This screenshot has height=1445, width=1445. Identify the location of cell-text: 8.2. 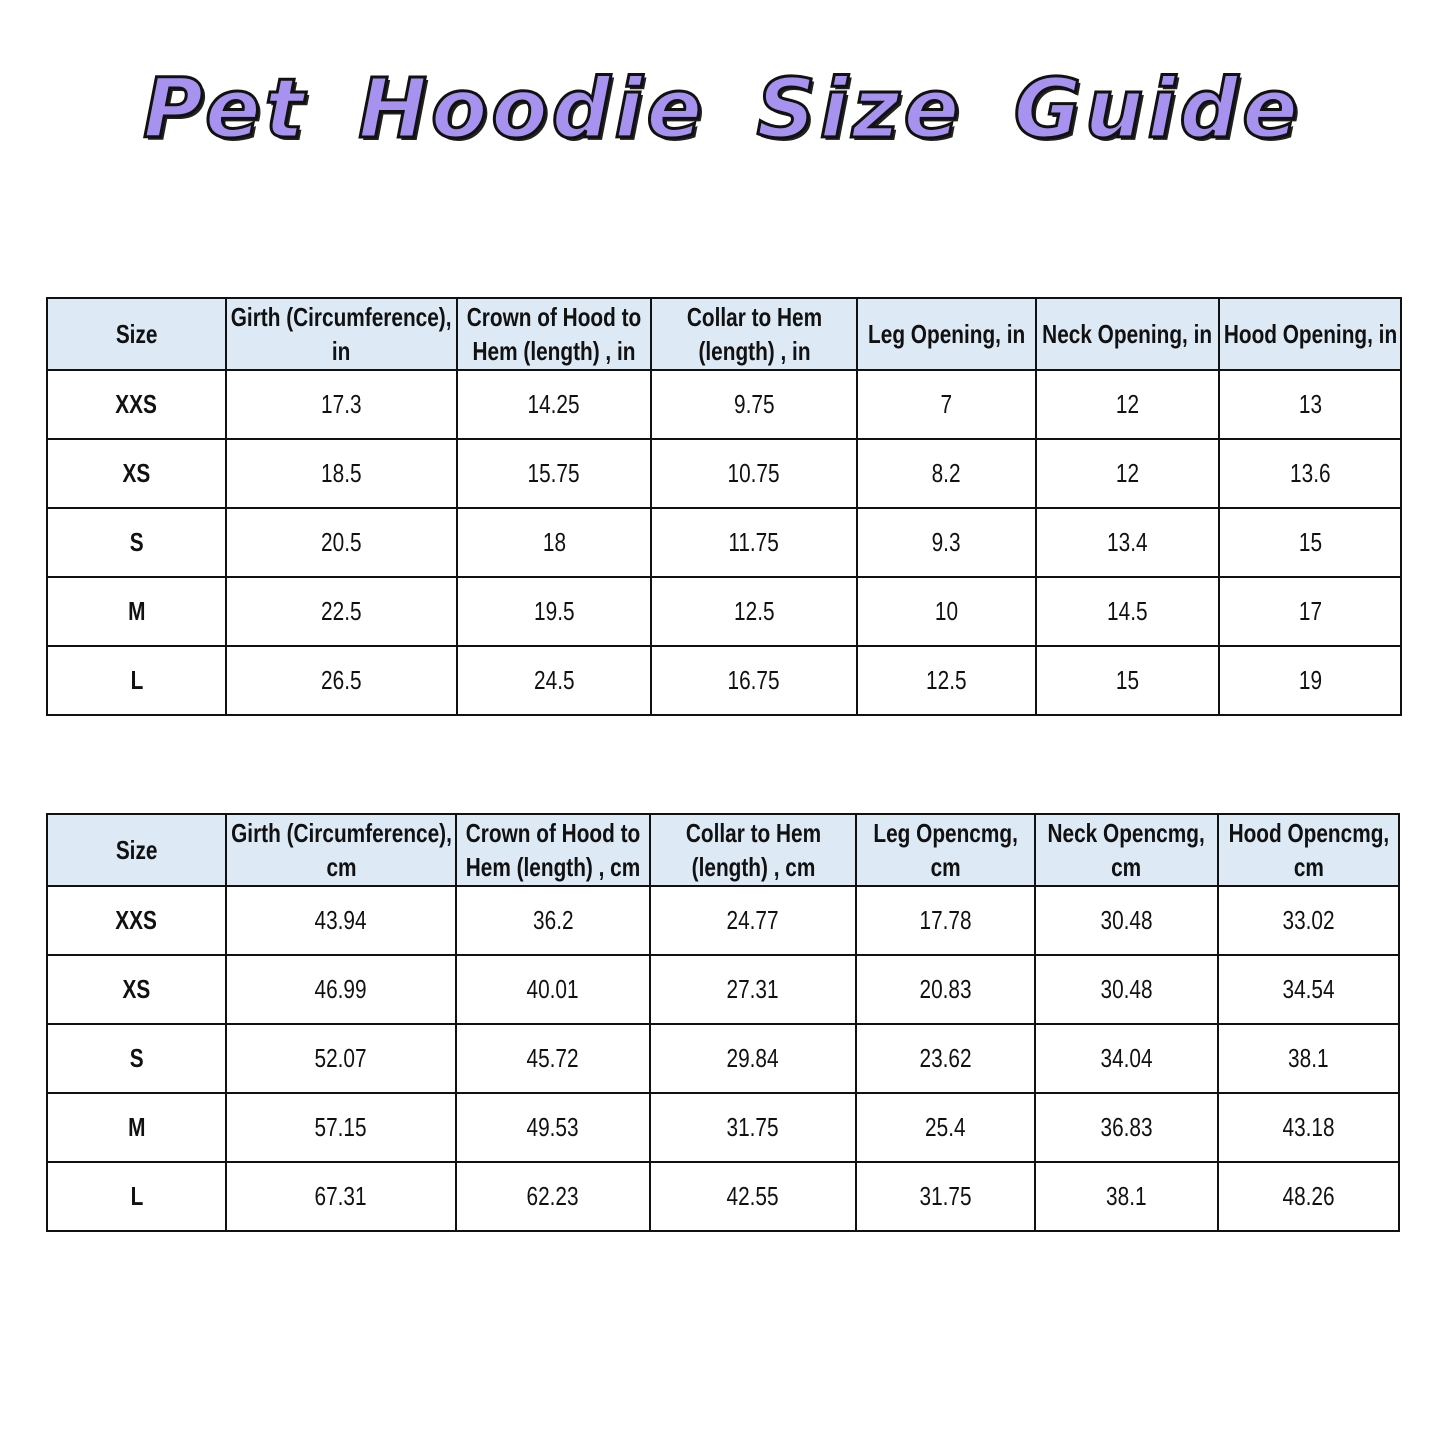
(946, 473).